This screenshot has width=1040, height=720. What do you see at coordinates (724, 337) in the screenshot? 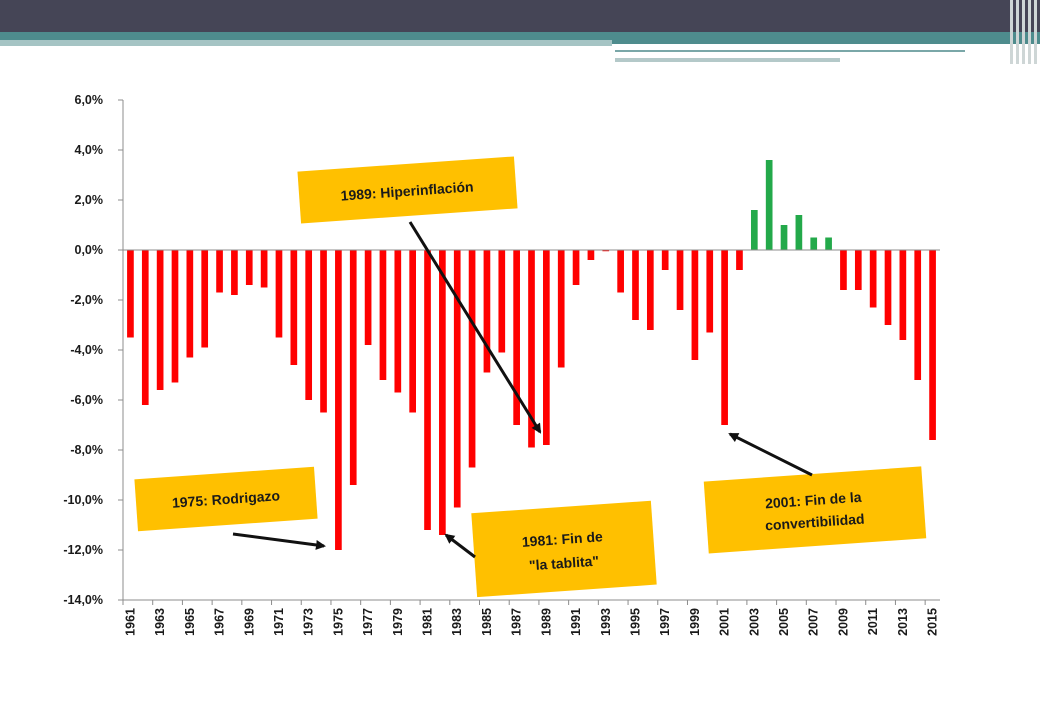
I see `bar-2001` at bounding box center [724, 337].